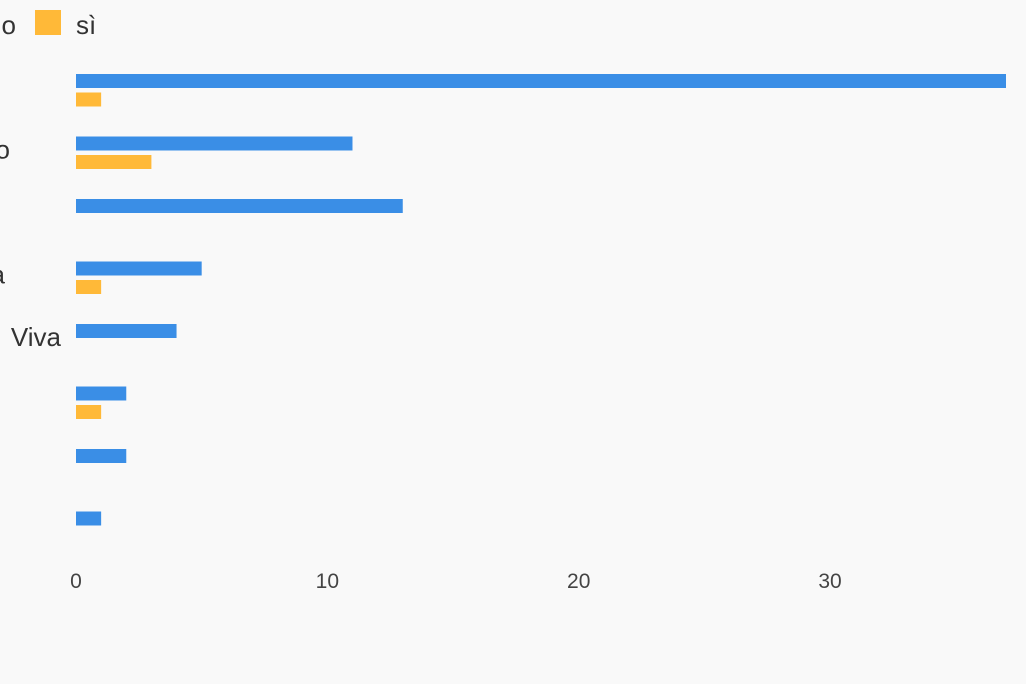 This screenshot has width=1026, height=684. I want to click on x-tick-label: 0, so click(76, 581).